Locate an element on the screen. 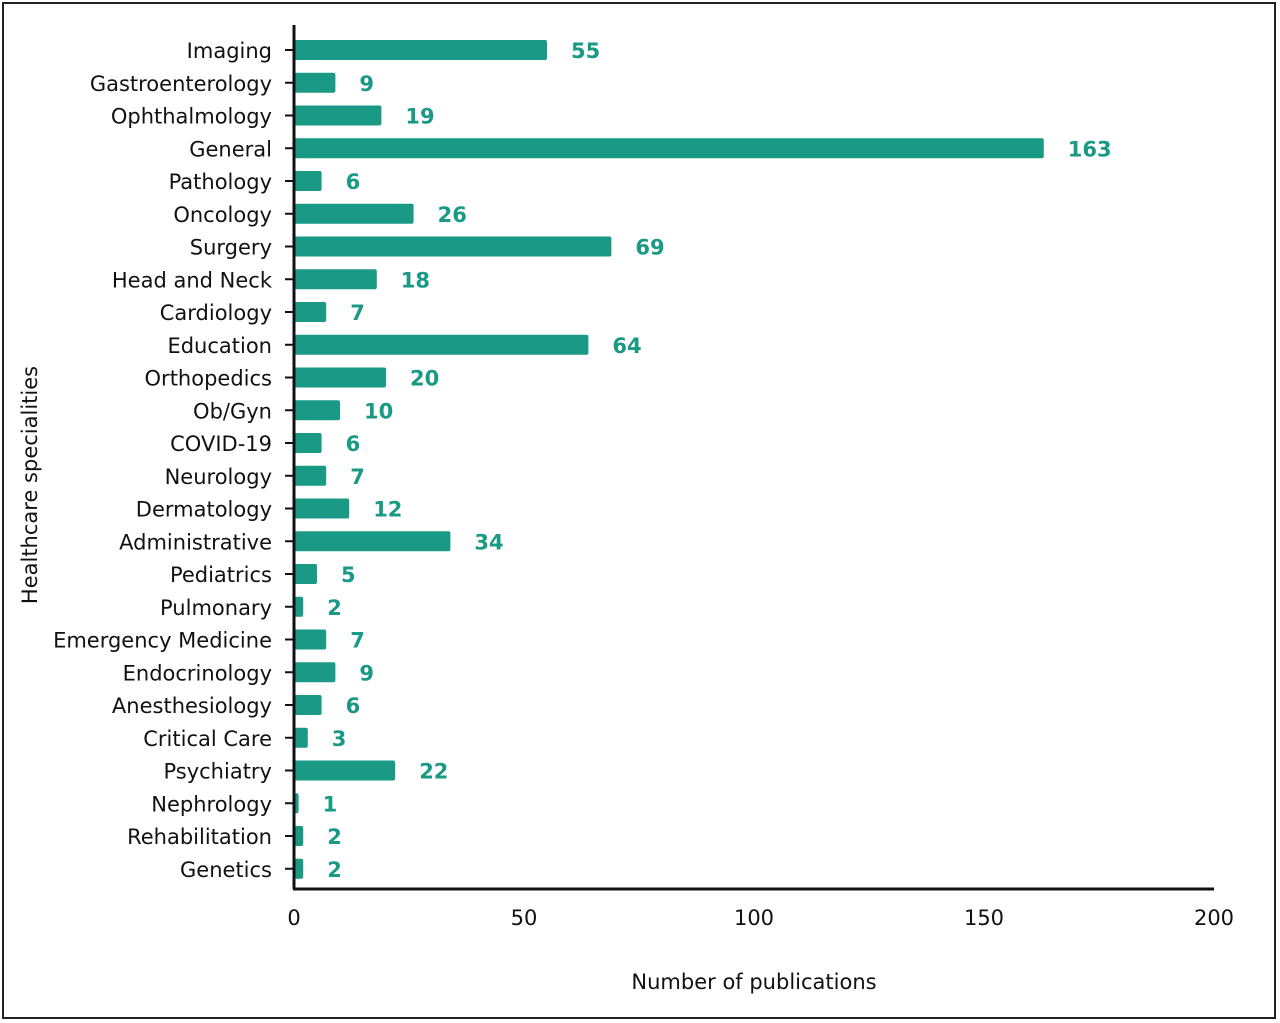 The width and height of the screenshot is (1280, 1023). bar-pathology is located at coordinates (308, 181).